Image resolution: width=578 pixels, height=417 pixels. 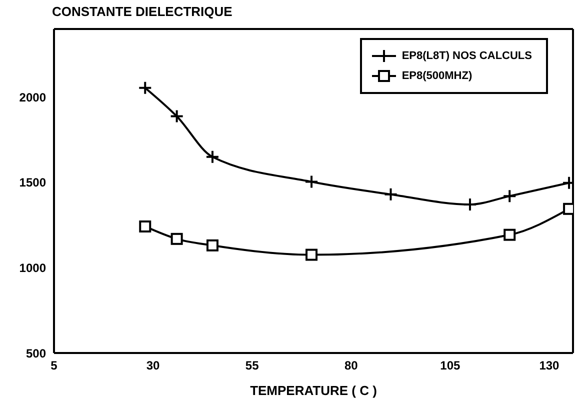 I want to click on y-tick-label: 2000, so click(x=32, y=97).